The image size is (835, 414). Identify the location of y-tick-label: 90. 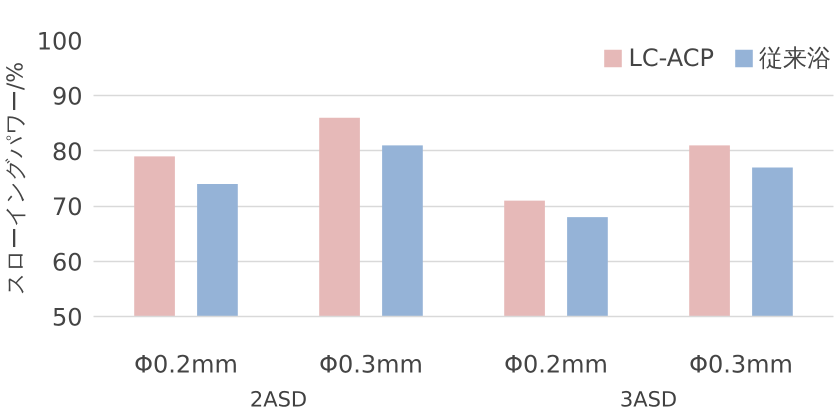
(67, 96).